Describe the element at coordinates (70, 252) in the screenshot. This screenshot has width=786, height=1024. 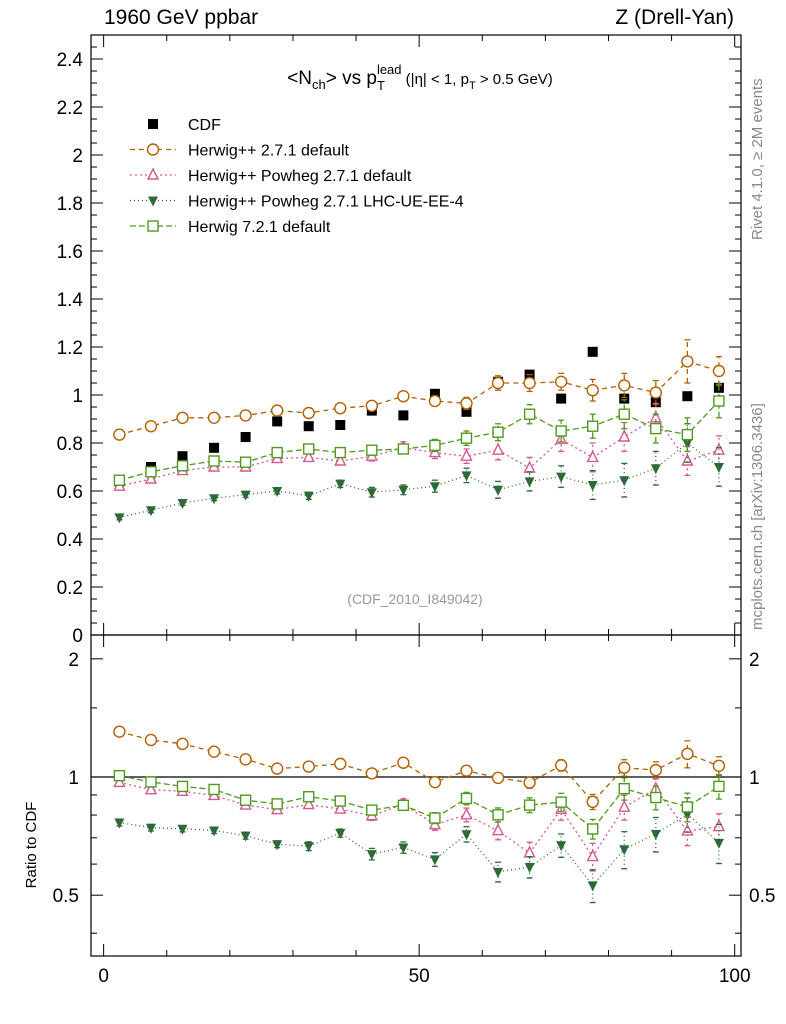
I see `y-tick-label: 1.6` at that location.